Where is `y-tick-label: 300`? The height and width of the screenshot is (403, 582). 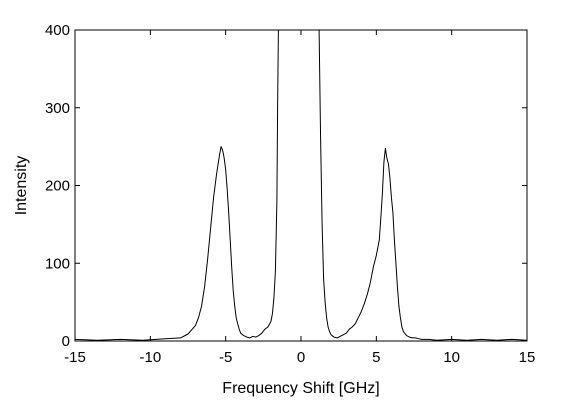 y-tick-label: 300 is located at coordinates (57, 108).